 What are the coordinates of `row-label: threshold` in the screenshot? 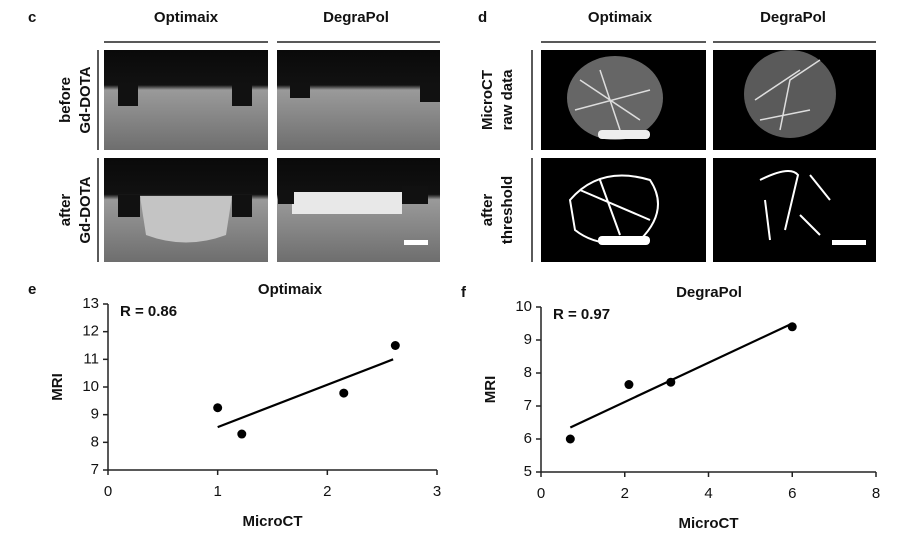 It's located at (507, 210).